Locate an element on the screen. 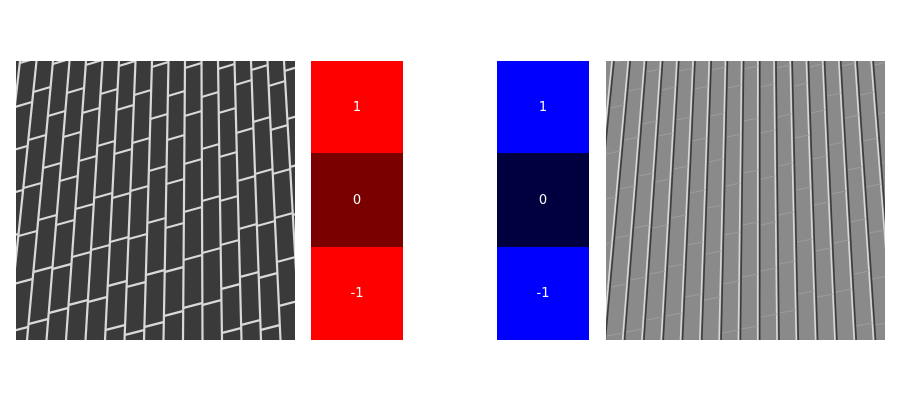 The width and height of the screenshot is (900, 400). blue-kernel-value-top: 1 is located at coordinates (543, 107).